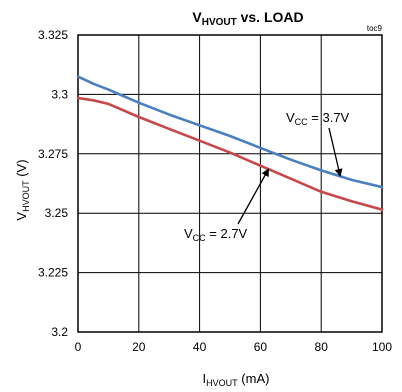 This screenshot has height=392, width=402. I want to click on chart-code-label: toc9, so click(375, 28).